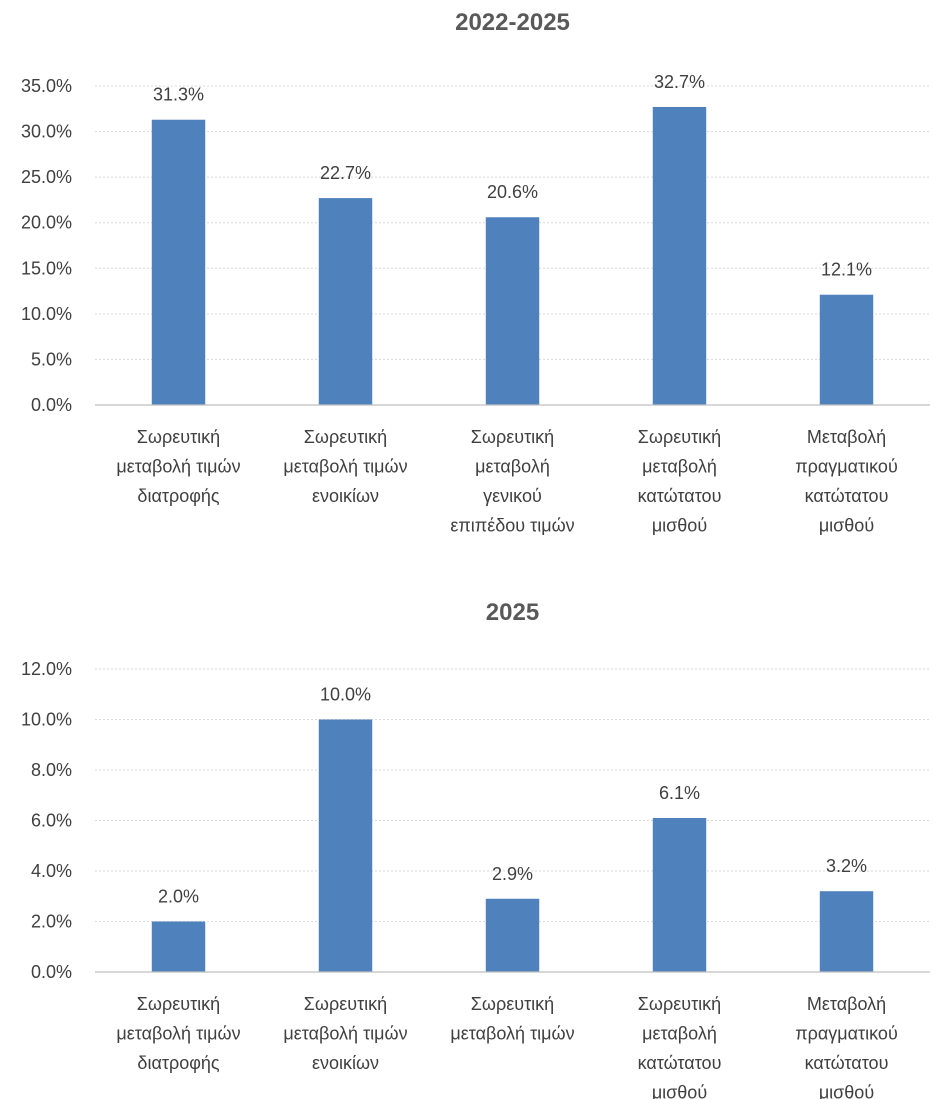 Image resolution: width=939 pixels, height=1099 pixels. I want to click on y-tick-label: 5.0%, so click(51, 359).